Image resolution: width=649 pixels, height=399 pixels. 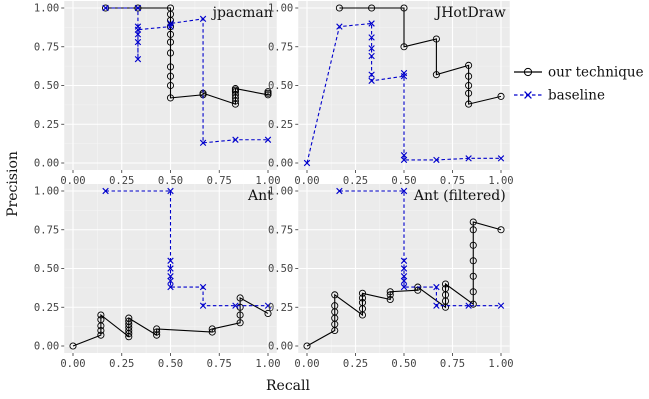 I want to click on panel-title-ant-filtered: Ant (filtered), so click(x=459, y=196).